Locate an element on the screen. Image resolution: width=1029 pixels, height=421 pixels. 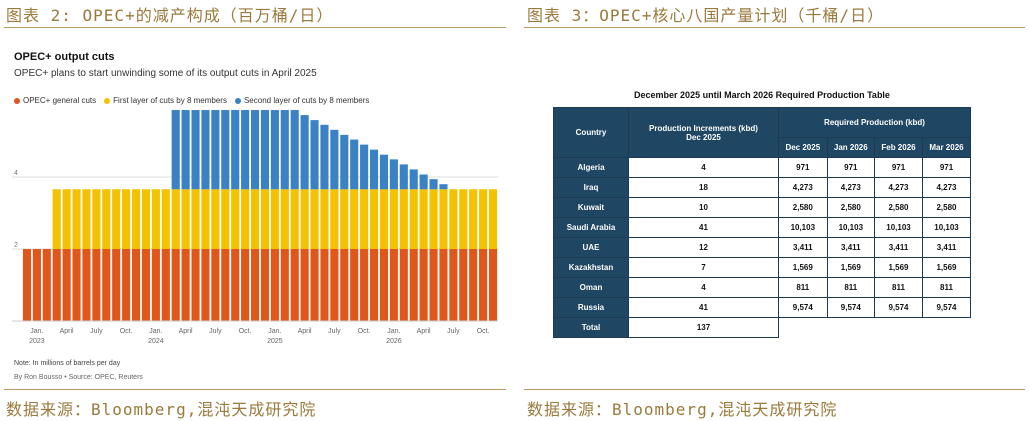
chart-title: OPEC+ output cuts is located at coordinates (64, 57).